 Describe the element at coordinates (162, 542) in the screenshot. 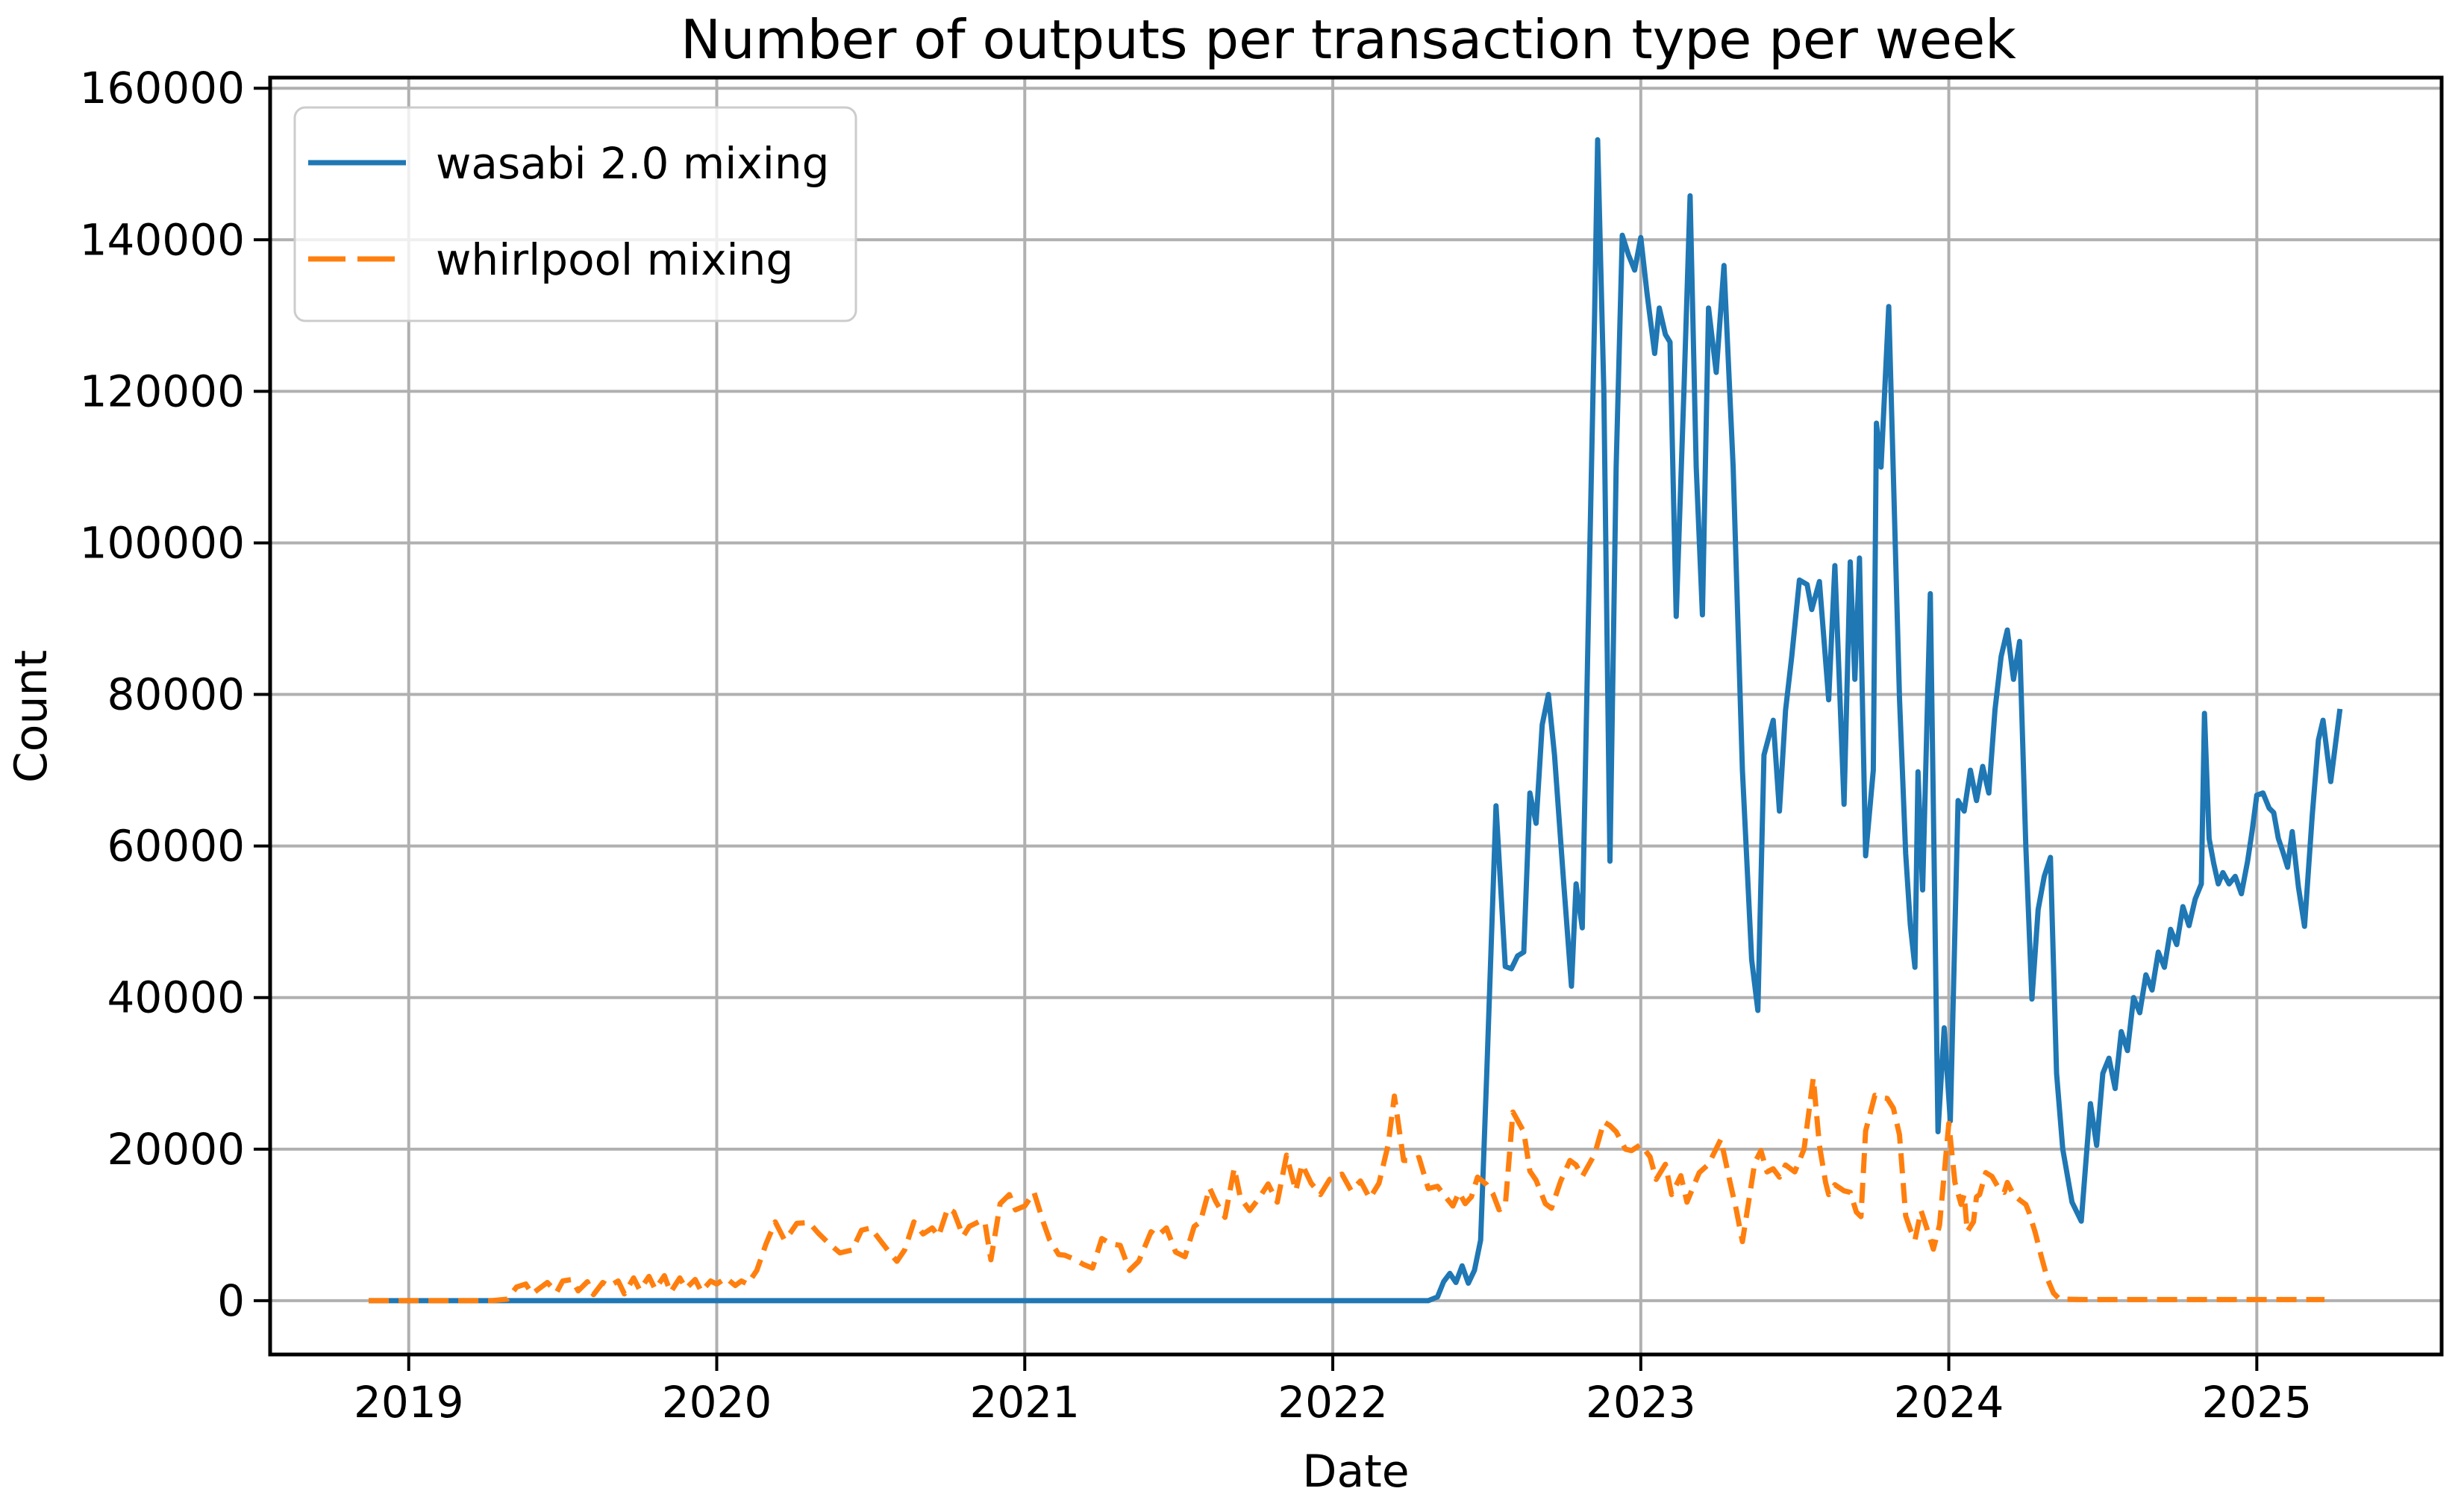

I see `y-tick-label: 100000` at that location.